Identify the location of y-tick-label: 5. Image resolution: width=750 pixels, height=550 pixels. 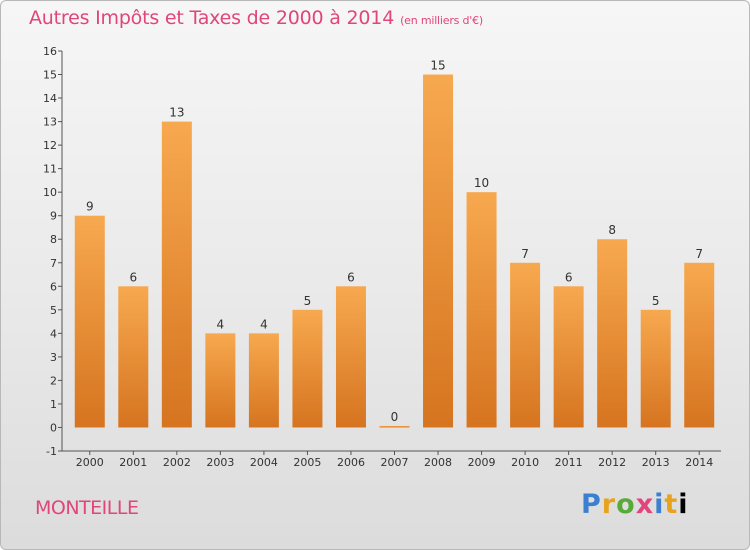
(53, 310).